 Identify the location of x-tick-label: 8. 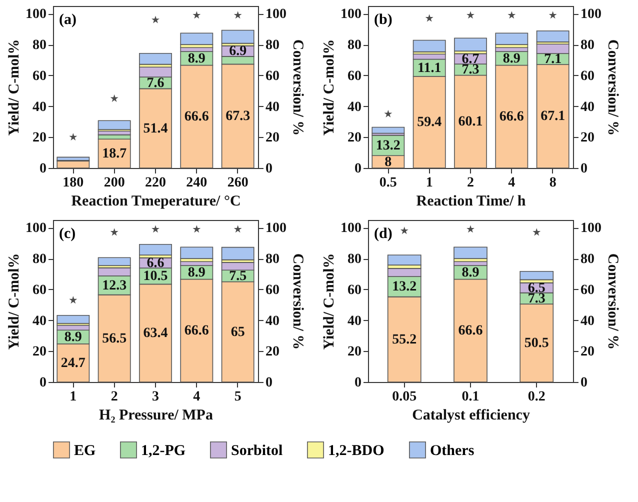
(552, 183).